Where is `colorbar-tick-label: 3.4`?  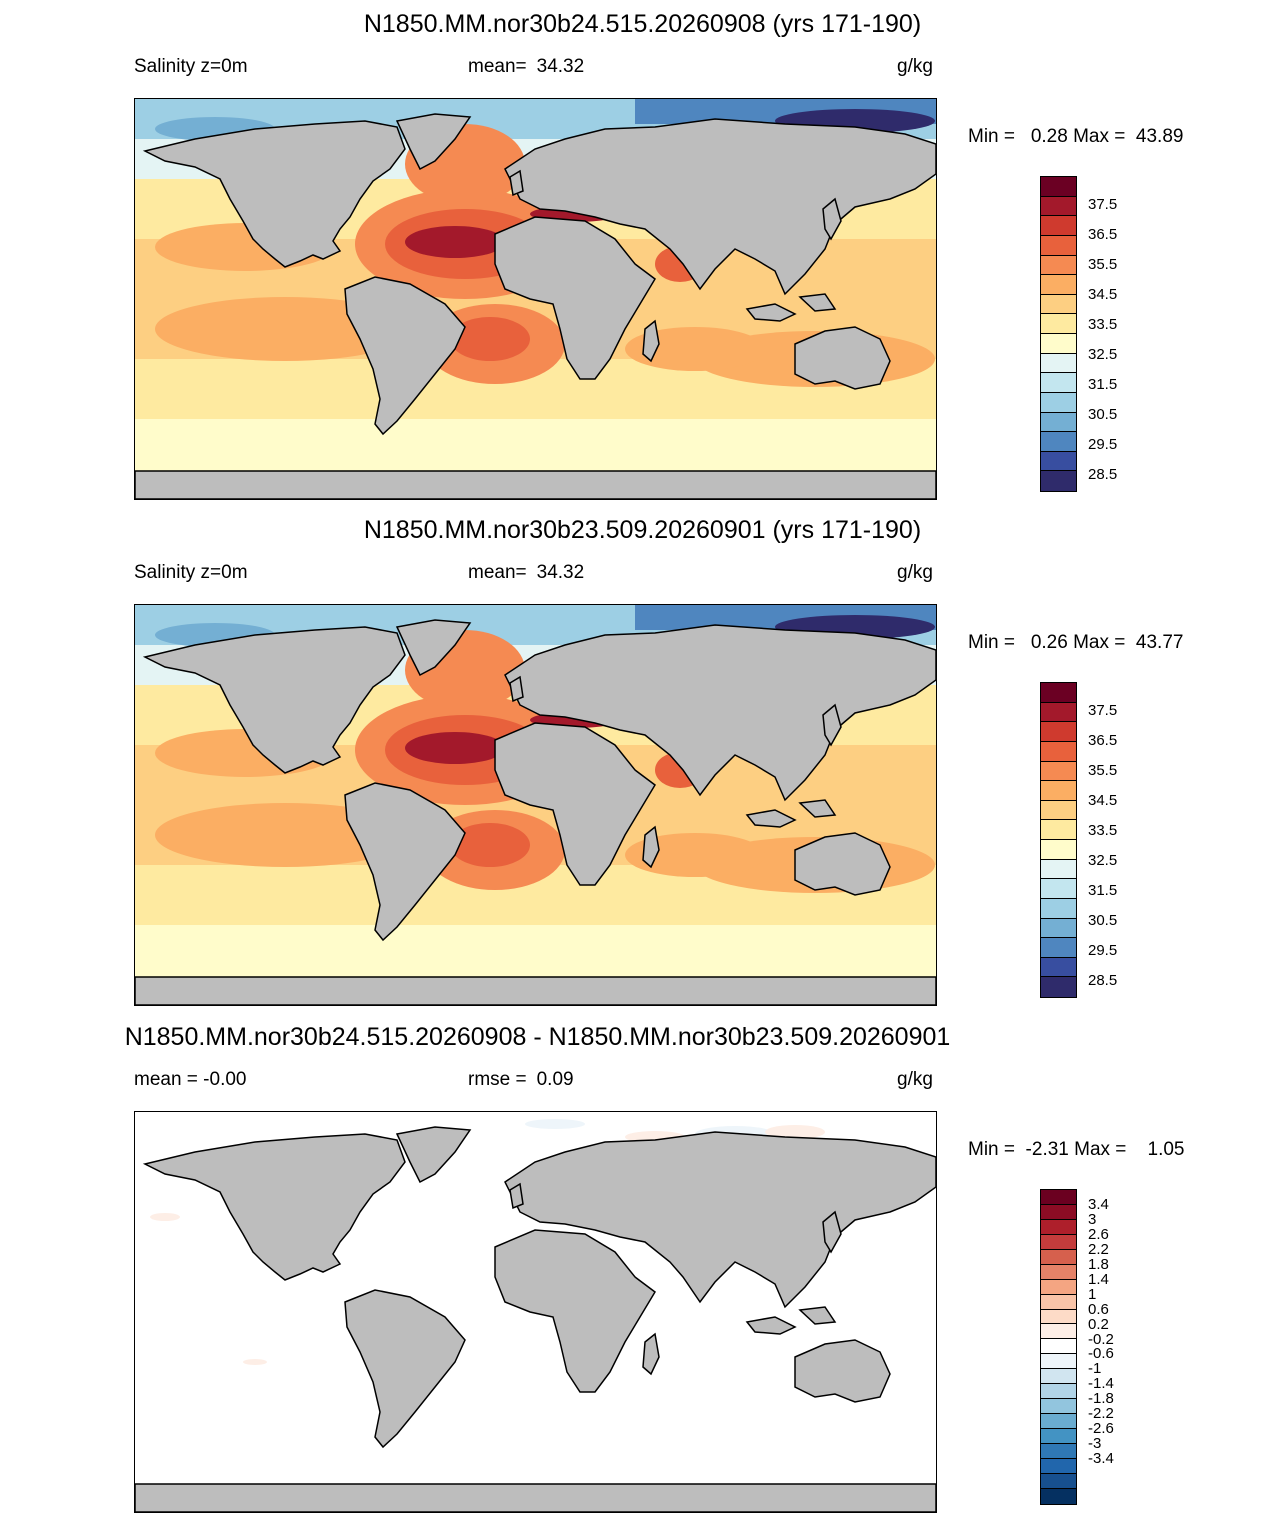 colorbar-tick-label: 3.4 is located at coordinates (1098, 1204).